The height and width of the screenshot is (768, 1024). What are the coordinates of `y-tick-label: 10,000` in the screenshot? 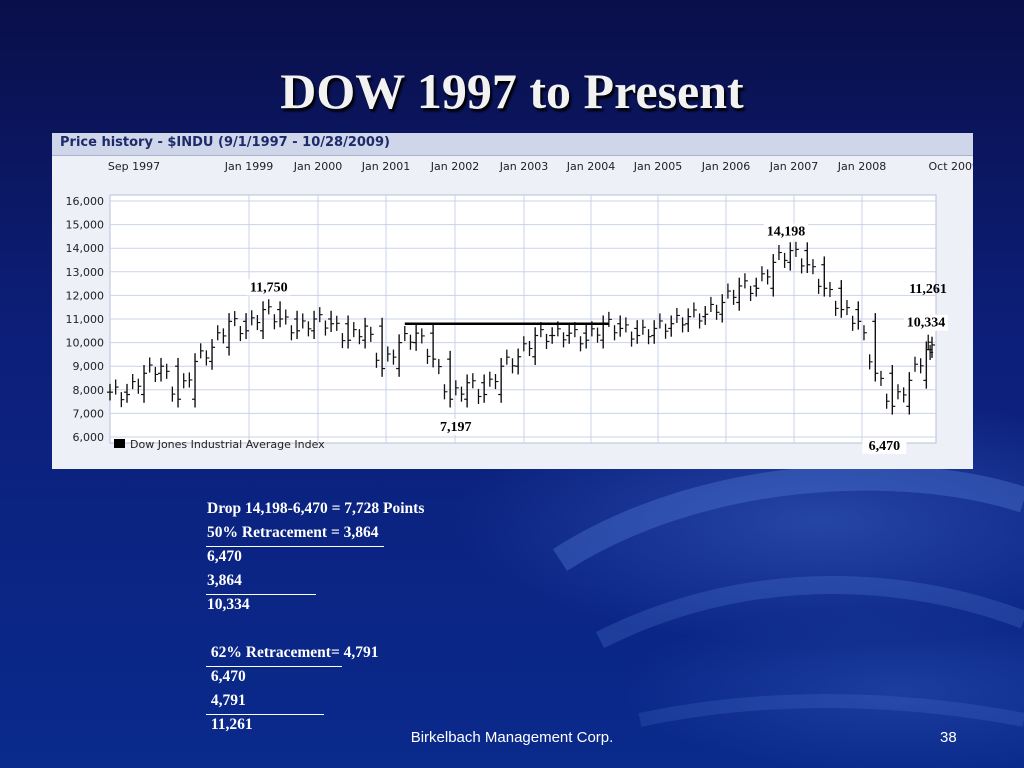 It's located at (85, 343).